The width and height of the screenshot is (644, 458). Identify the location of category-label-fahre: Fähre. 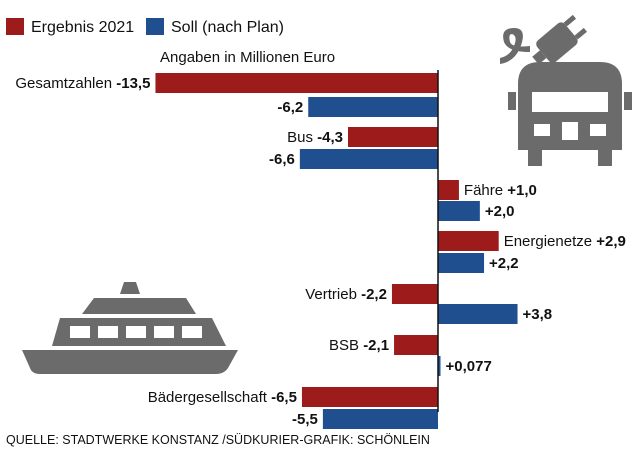
(485, 190).